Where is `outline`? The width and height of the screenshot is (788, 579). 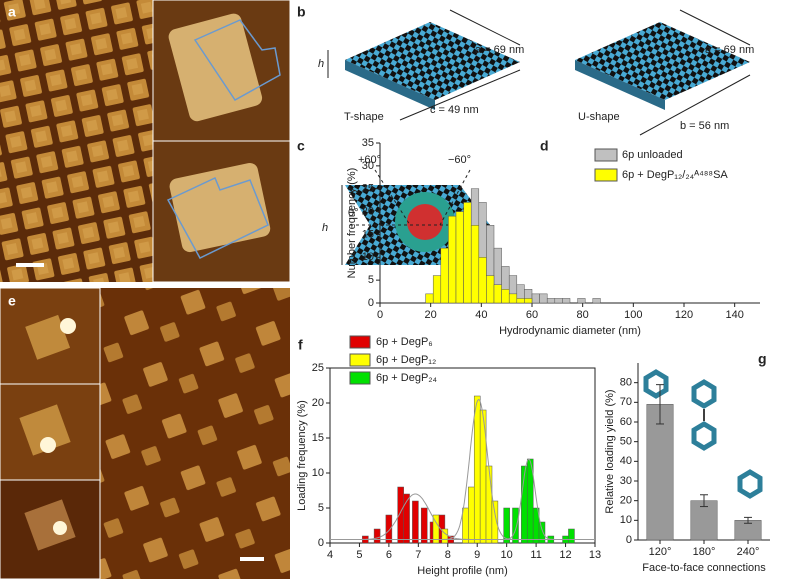
outline is located at coordinates (217, 217).